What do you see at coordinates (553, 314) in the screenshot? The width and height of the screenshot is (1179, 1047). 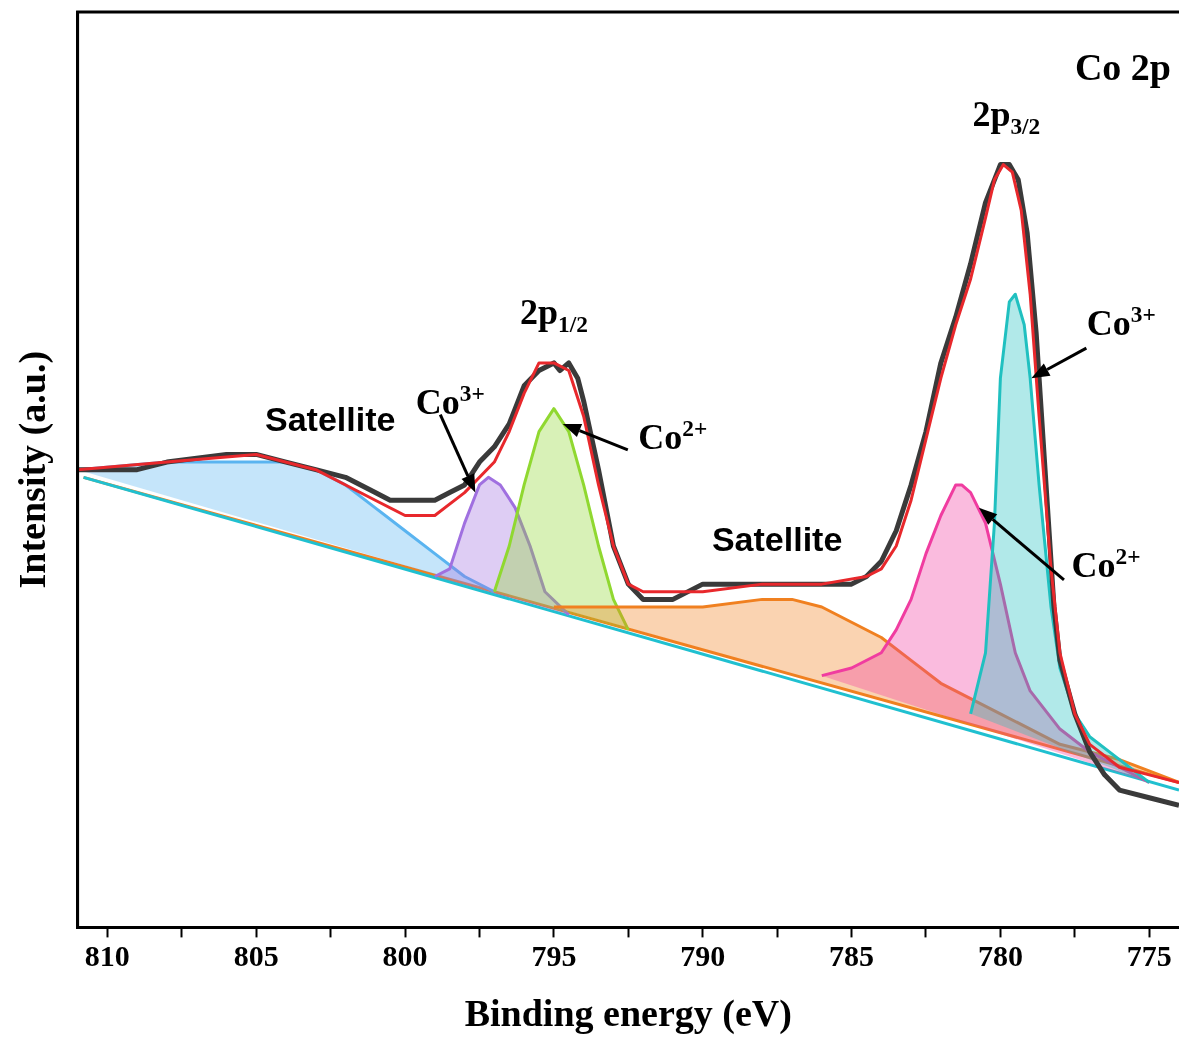 I see `annotation: 2p$_{1/2}$` at bounding box center [553, 314].